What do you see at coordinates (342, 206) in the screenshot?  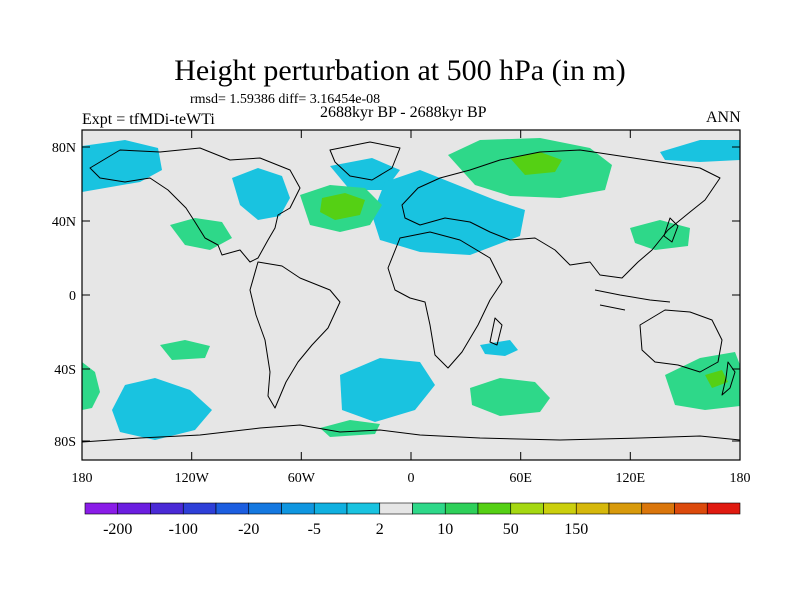 I see `dark-green-north-atlantic` at bounding box center [342, 206].